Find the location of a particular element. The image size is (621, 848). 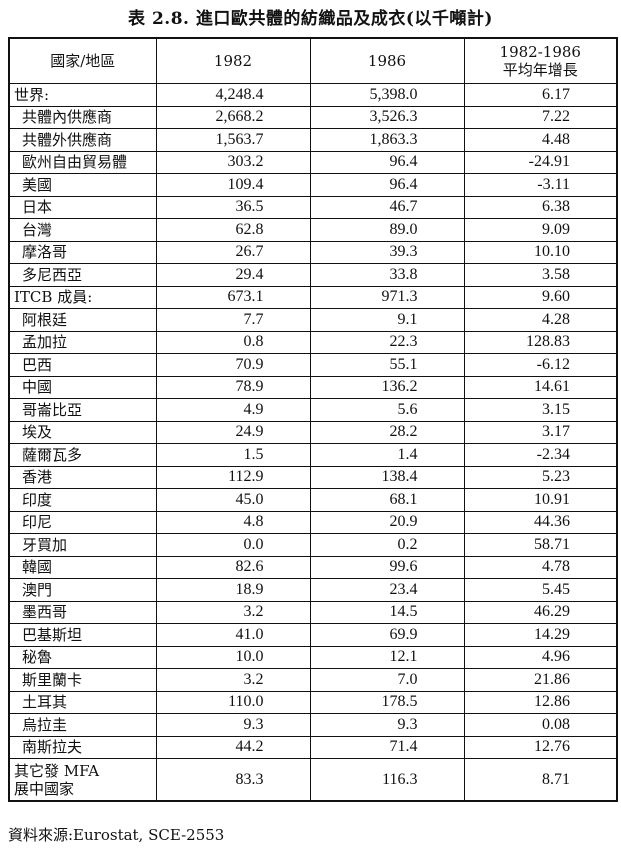

table-row: 土耳其 110.0 178.5 12.86 is located at coordinates (313, 702).